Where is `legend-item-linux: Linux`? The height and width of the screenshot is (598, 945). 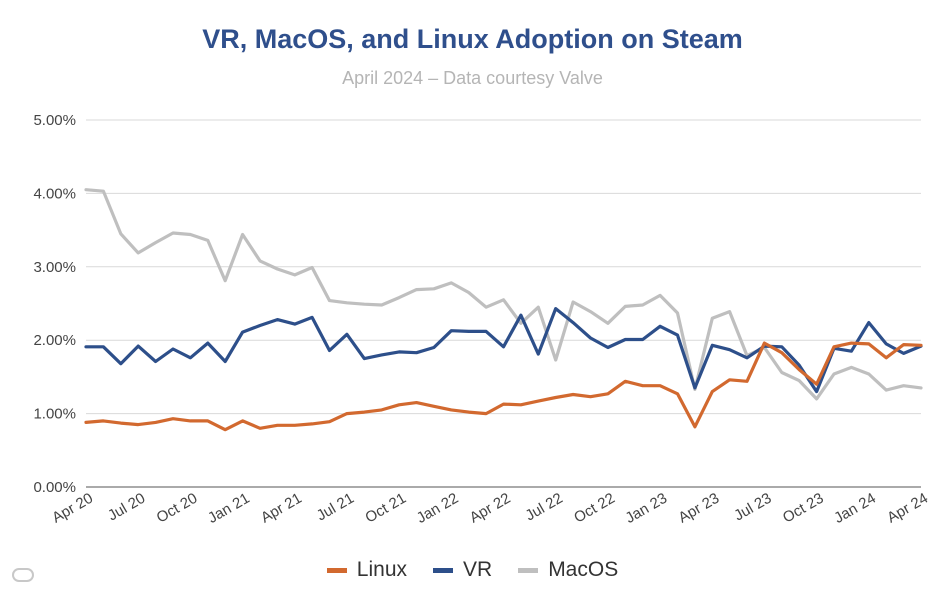
legend-item-linux: Linux is located at coordinates (366, 570).